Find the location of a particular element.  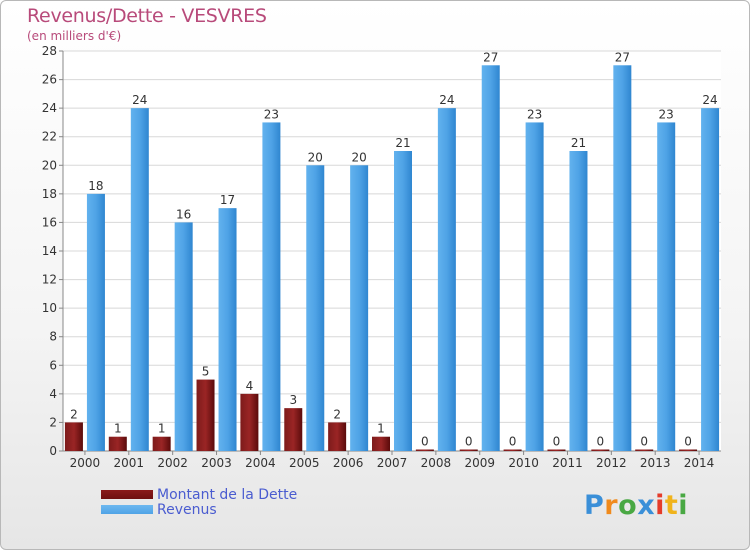

revenus-label-2003: 17 is located at coordinates (227, 200).